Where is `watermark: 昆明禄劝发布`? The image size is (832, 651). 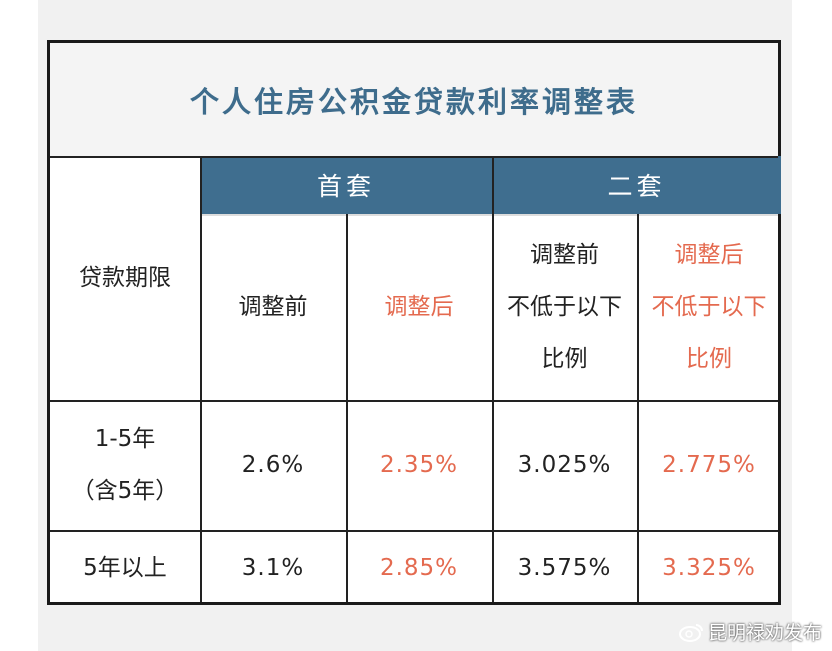
watermark: 昆明禄劝发布 is located at coordinates (750, 631).